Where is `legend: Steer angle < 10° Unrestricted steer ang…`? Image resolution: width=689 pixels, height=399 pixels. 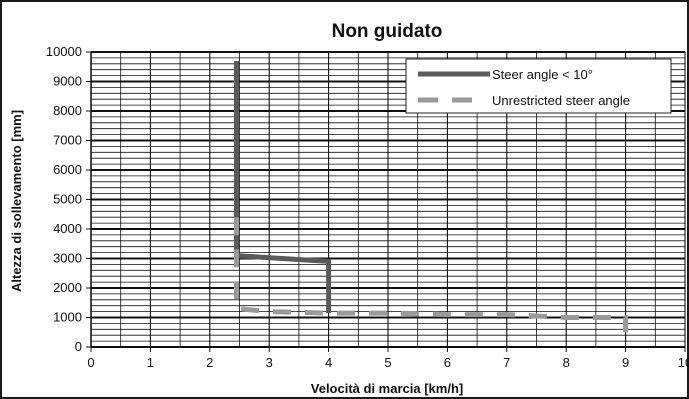
legend: Steer angle < 10° Unrestricted steer ang… is located at coordinates (538, 86).